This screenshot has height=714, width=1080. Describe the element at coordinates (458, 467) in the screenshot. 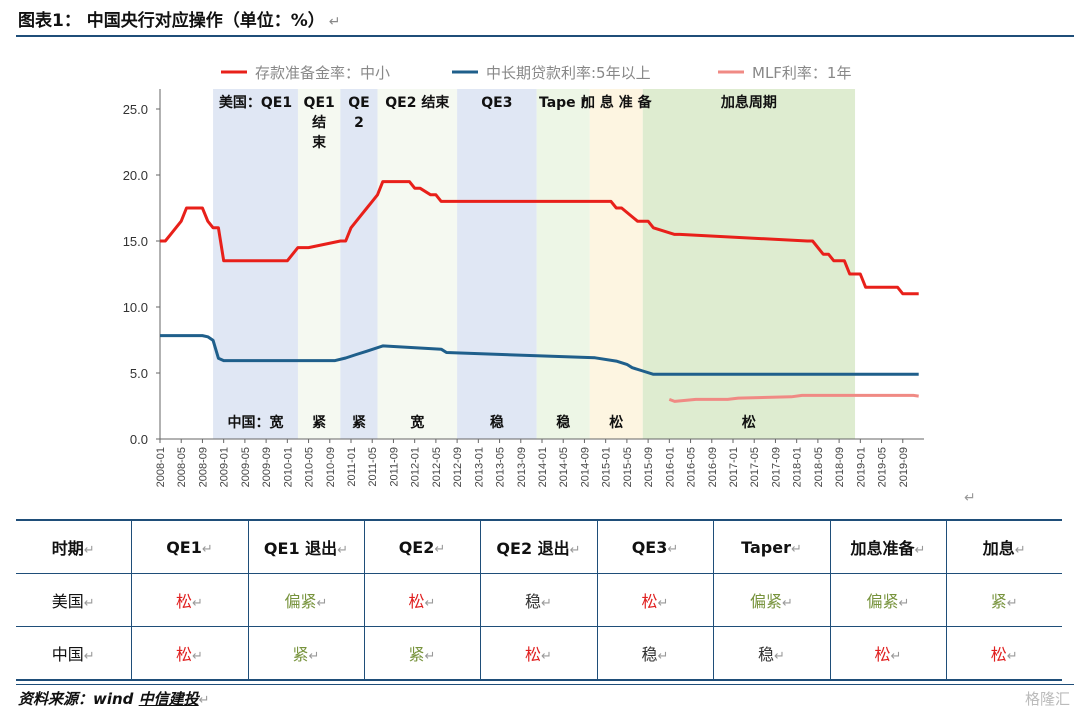

I see `x-tick-label: 2012-09` at that location.